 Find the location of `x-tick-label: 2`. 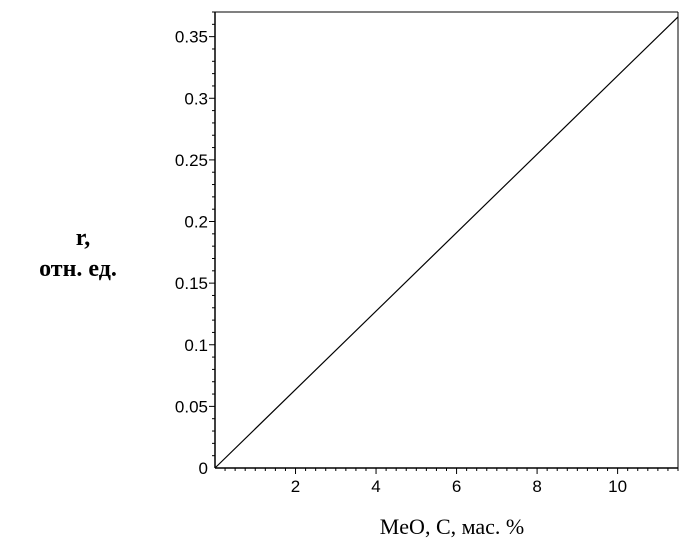

x-tick-label: 2 is located at coordinates (295, 486).